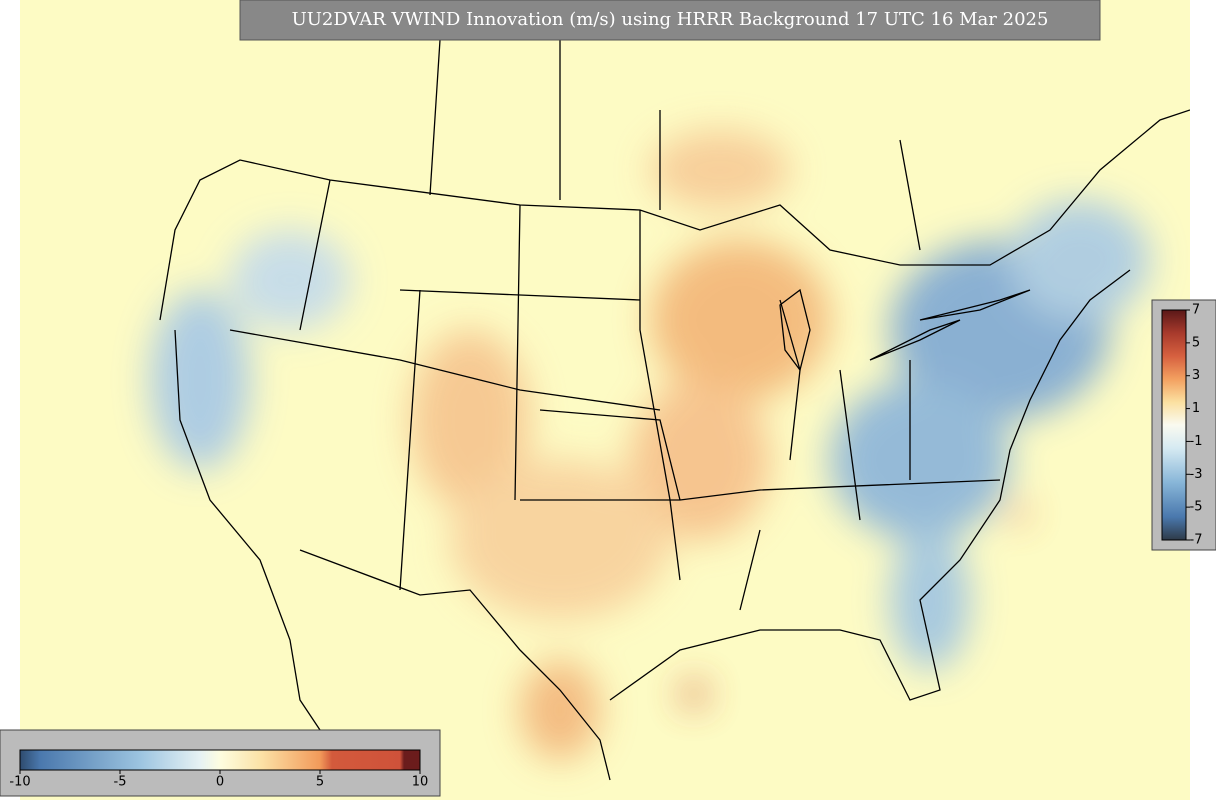  What do you see at coordinates (420, 782) in the screenshot?
I see `tick-label: 10` at bounding box center [420, 782].